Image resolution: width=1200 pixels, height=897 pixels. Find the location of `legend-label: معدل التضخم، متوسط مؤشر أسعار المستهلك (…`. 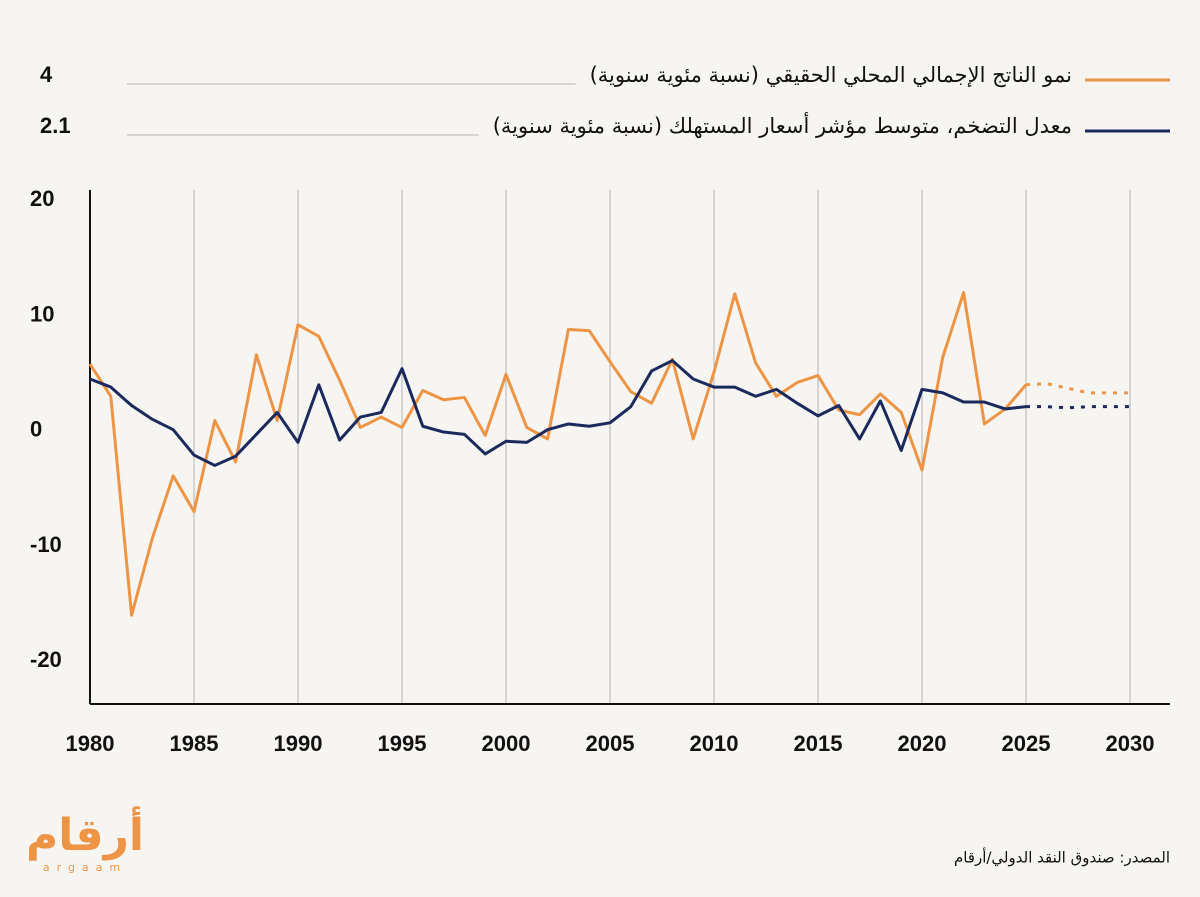

legend-label: معدل التضخم، متوسط مؤشر أسعار المستهلك (… is located at coordinates (782, 125).